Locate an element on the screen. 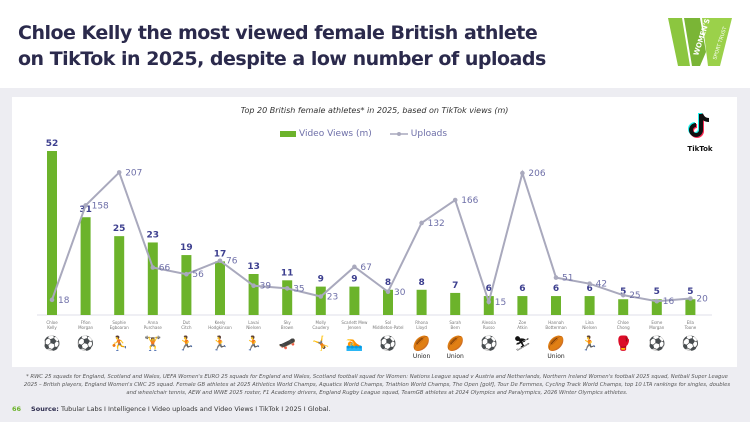 Image resolution: width=750 pixels, height=422 pixels. uploads-value-label: 18 is located at coordinates (64, 301).